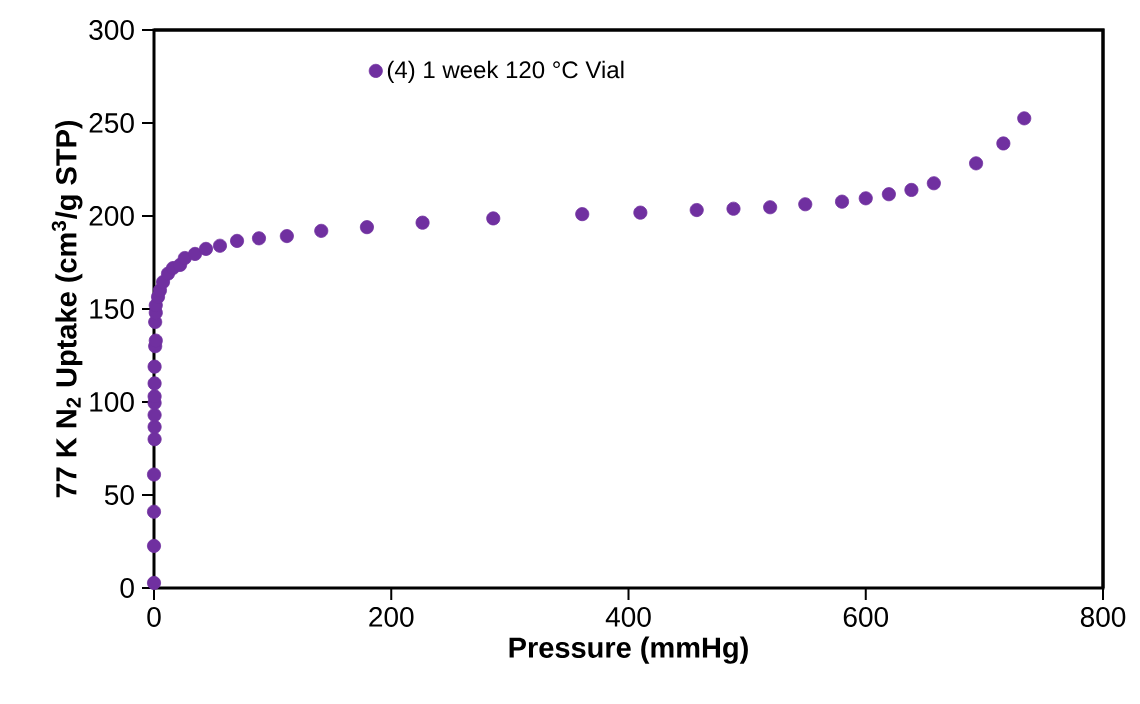 This screenshot has width=1140, height=704. I want to click on y-tick-label: 50, so click(119, 495).